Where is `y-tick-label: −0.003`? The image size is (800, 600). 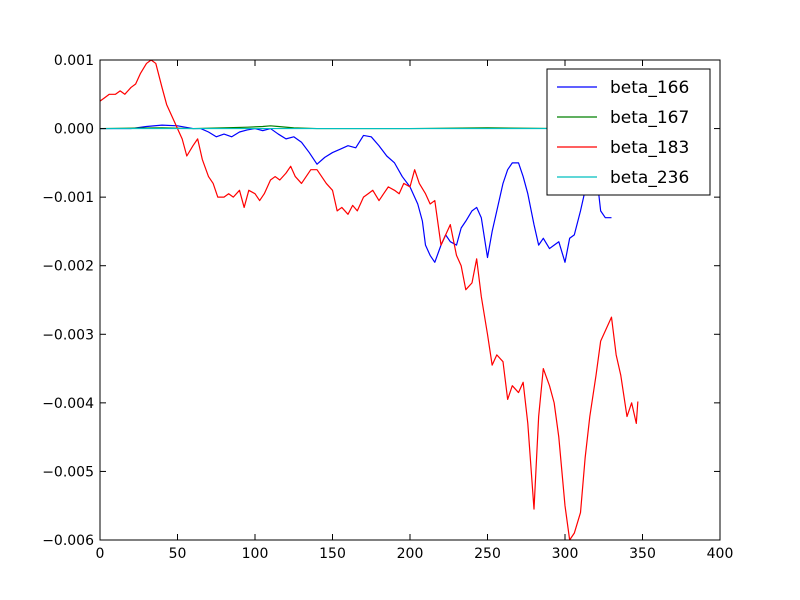 y-tick-label: −0.003 is located at coordinates (68, 335).